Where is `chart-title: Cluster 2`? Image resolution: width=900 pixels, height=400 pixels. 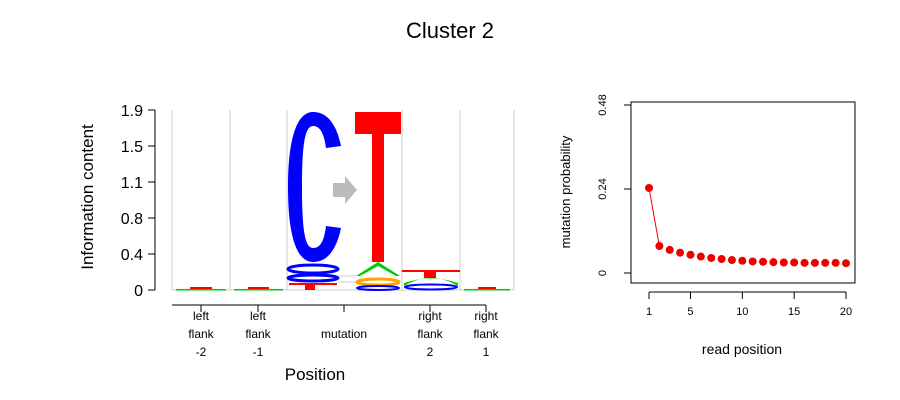
chart-title: Cluster 2 is located at coordinates (450, 30).